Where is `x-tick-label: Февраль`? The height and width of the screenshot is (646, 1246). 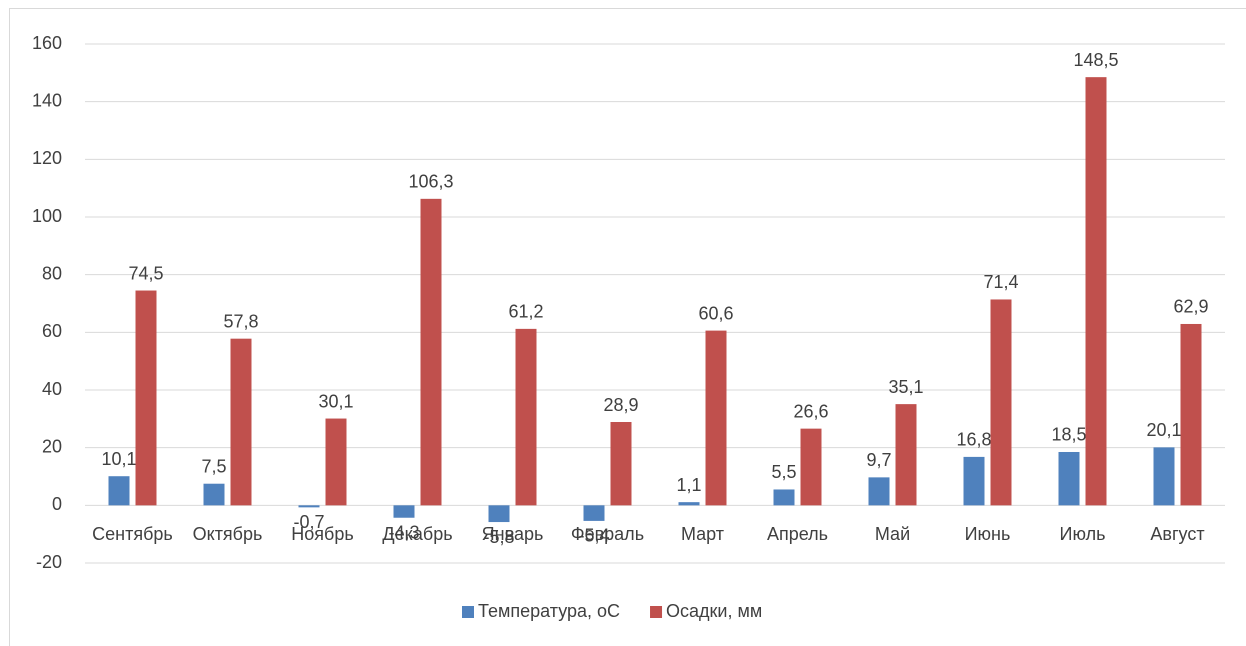 x-tick-label: Февраль is located at coordinates (607, 534).